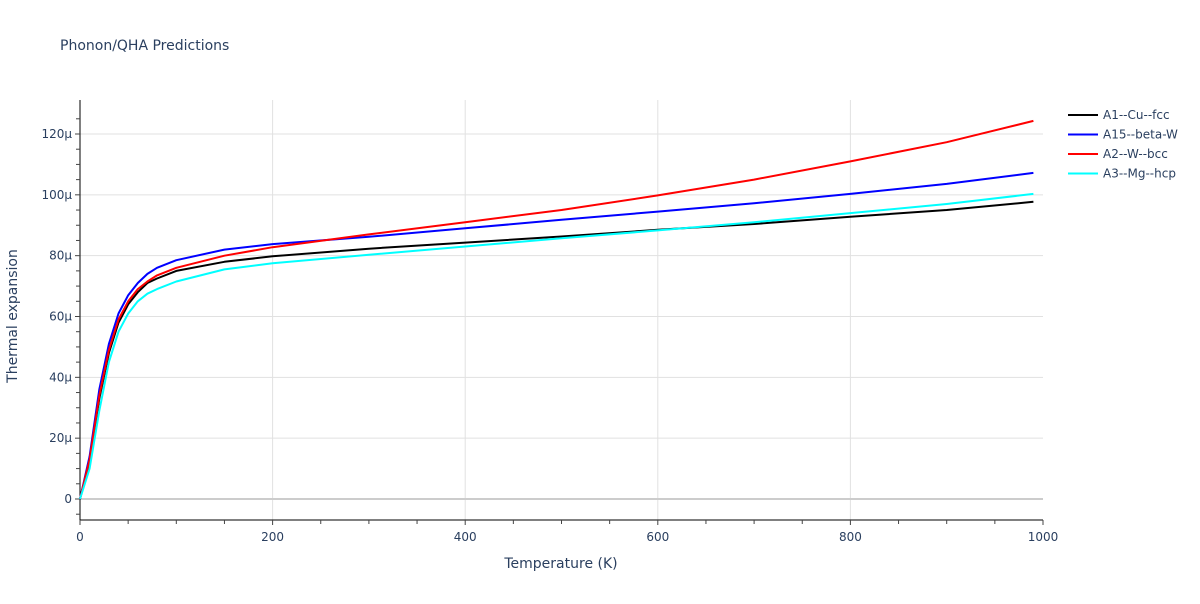  What do you see at coordinates (13, 316) in the screenshot?
I see `y-axis-label: Thermal expansion` at bounding box center [13, 316].